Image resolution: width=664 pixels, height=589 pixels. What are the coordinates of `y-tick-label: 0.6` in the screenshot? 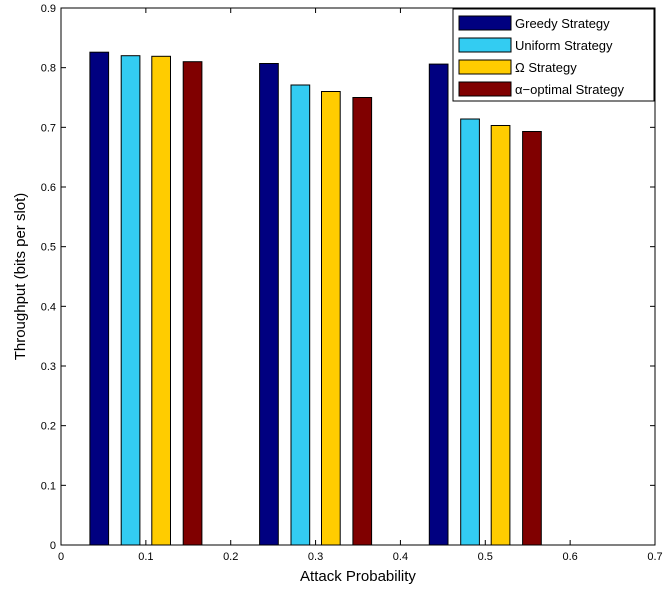 It's located at (48, 188).